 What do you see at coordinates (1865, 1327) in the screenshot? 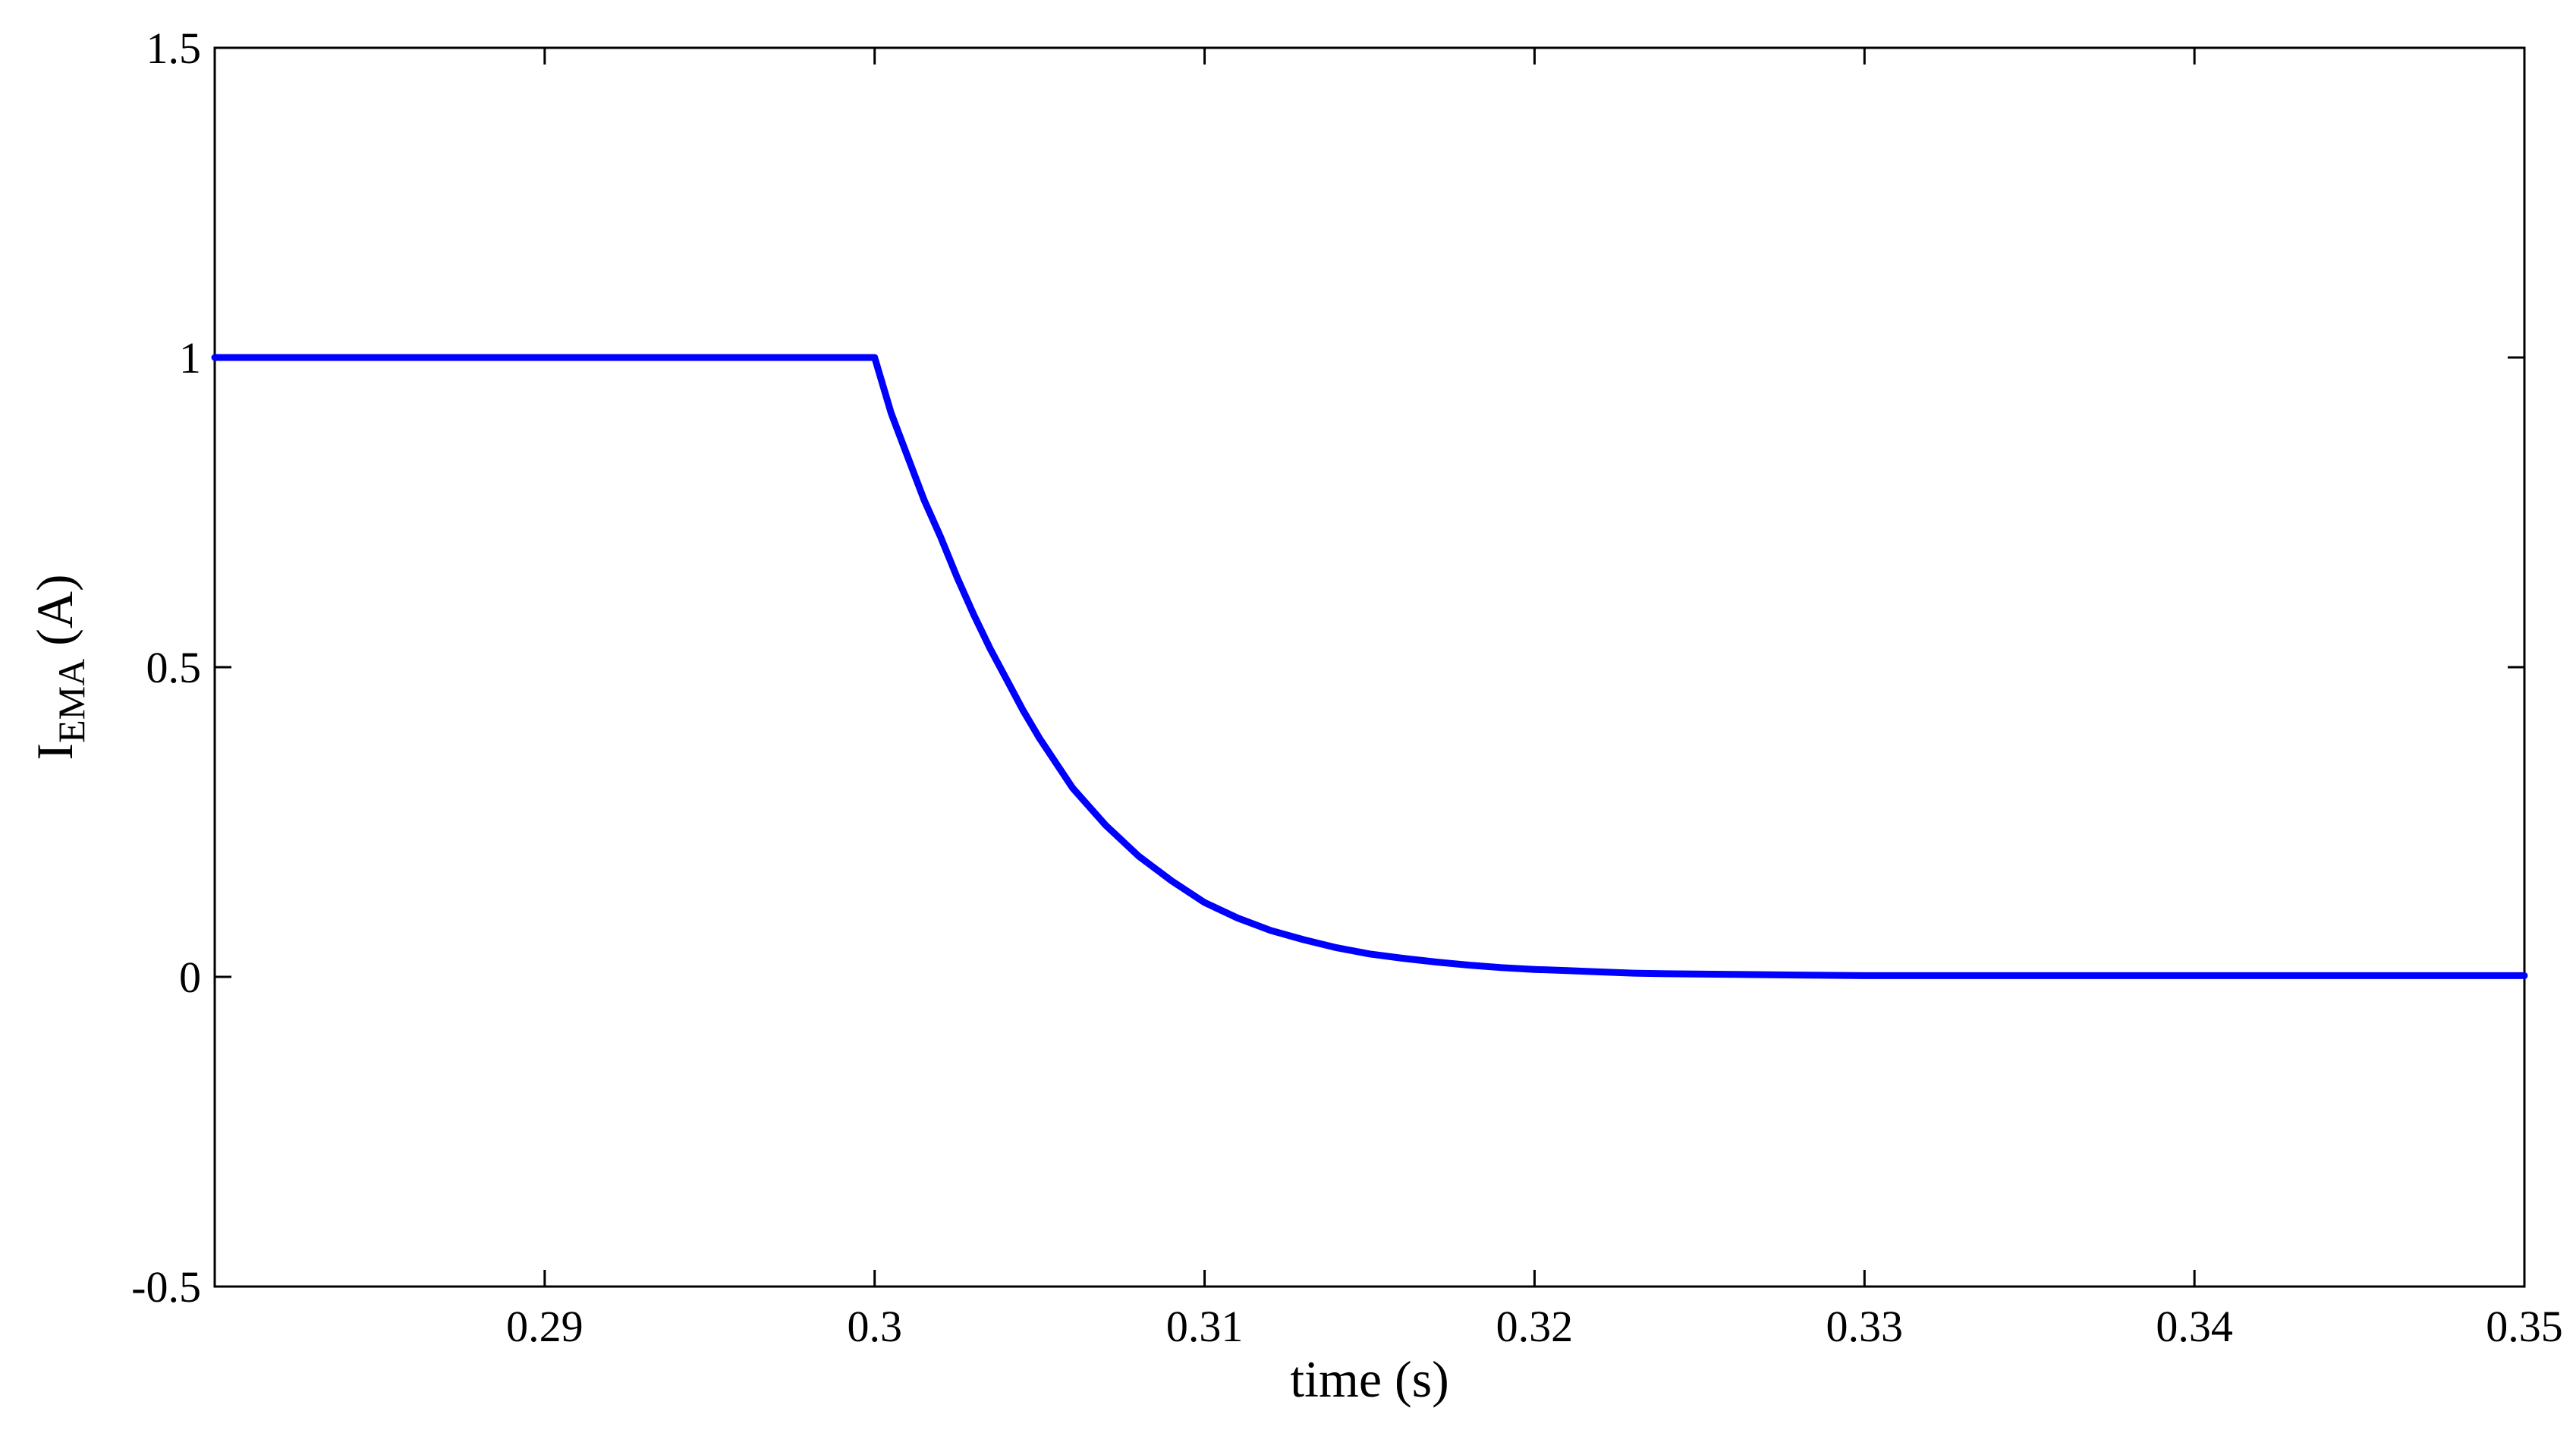
I see `x-tick-label: 0.33` at bounding box center [1865, 1327].